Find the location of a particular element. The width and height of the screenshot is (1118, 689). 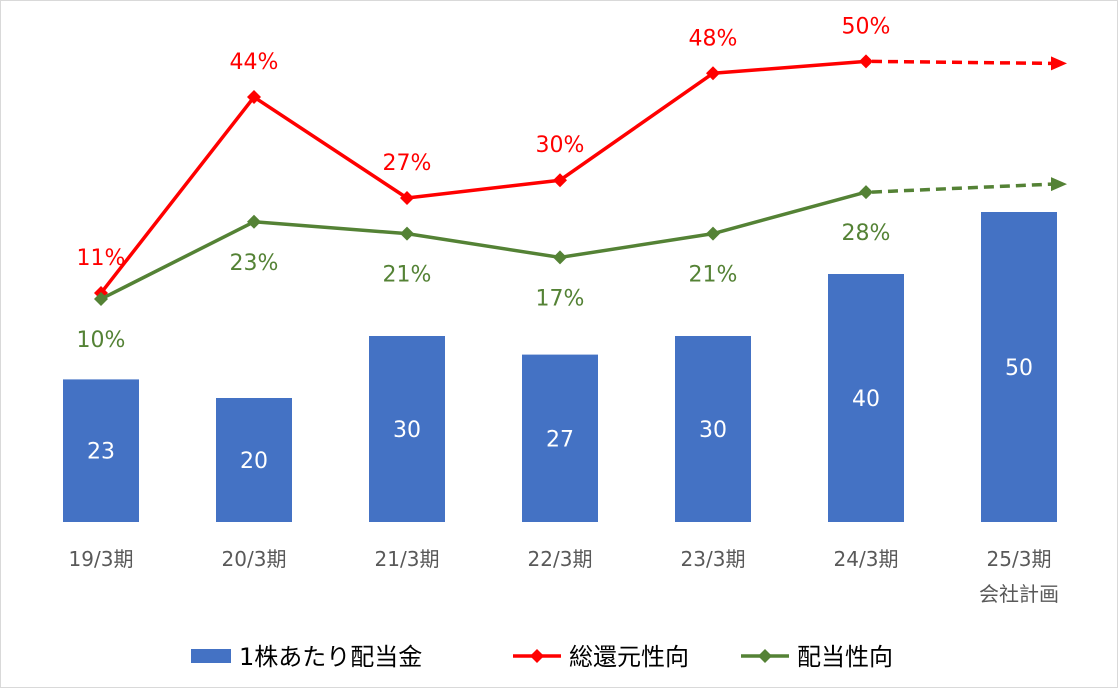

legend-label-bar: 1株あたり配当金 is located at coordinates (330, 657).